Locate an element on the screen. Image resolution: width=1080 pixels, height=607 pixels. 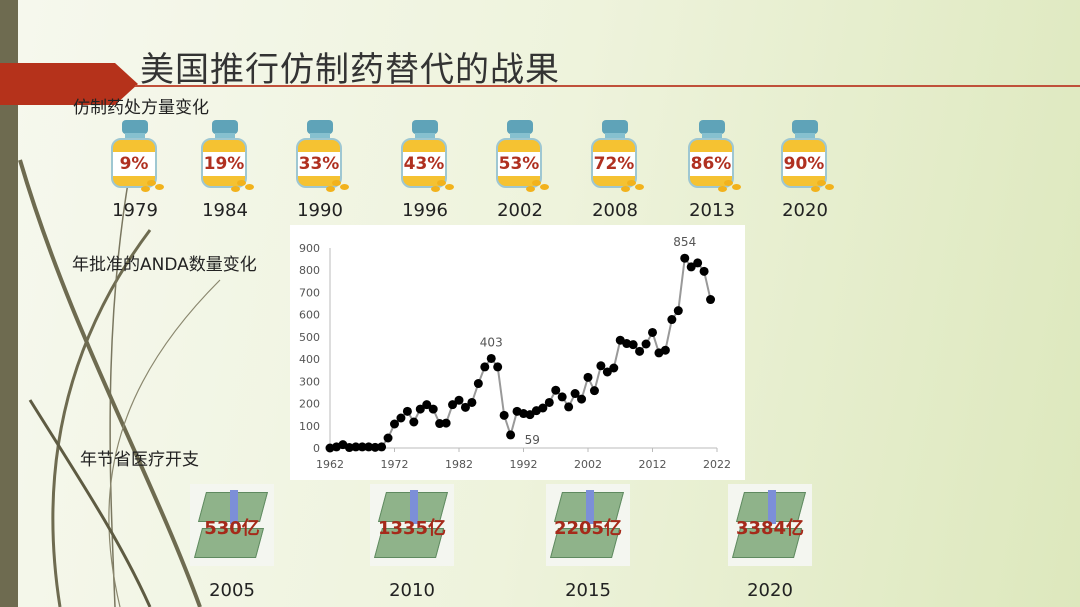
savings-year: 2015 is located at coordinates (588, 590).